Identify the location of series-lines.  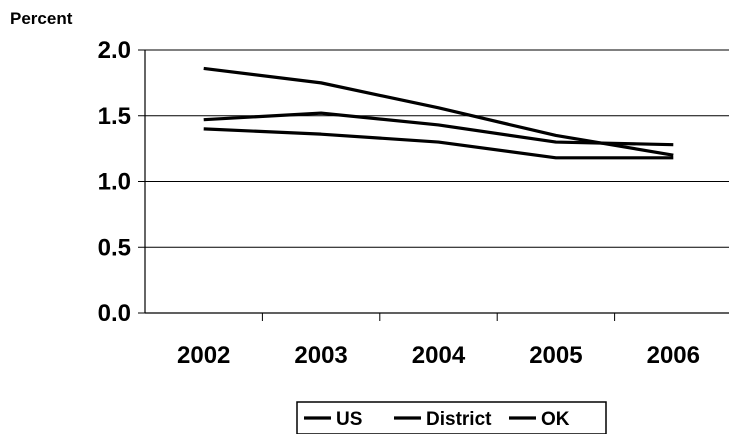
(438, 113).